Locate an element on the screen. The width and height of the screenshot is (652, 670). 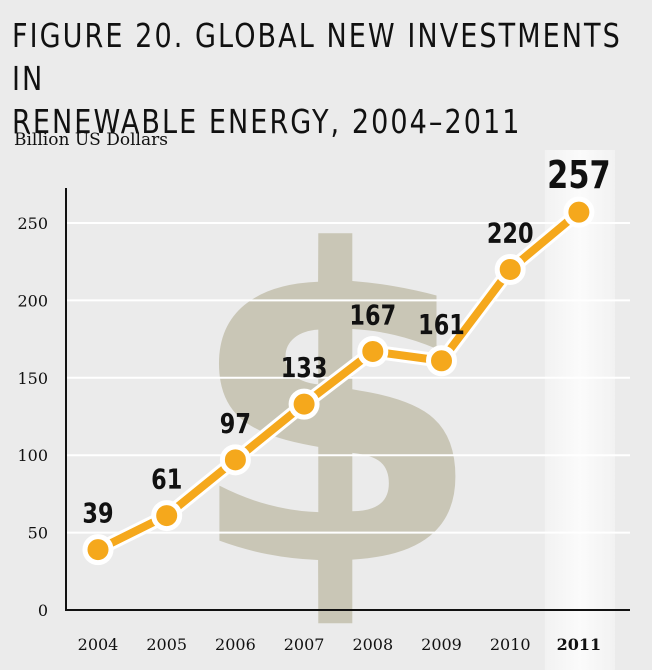
x-tick-2011: 2011 is located at coordinates (579, 644).